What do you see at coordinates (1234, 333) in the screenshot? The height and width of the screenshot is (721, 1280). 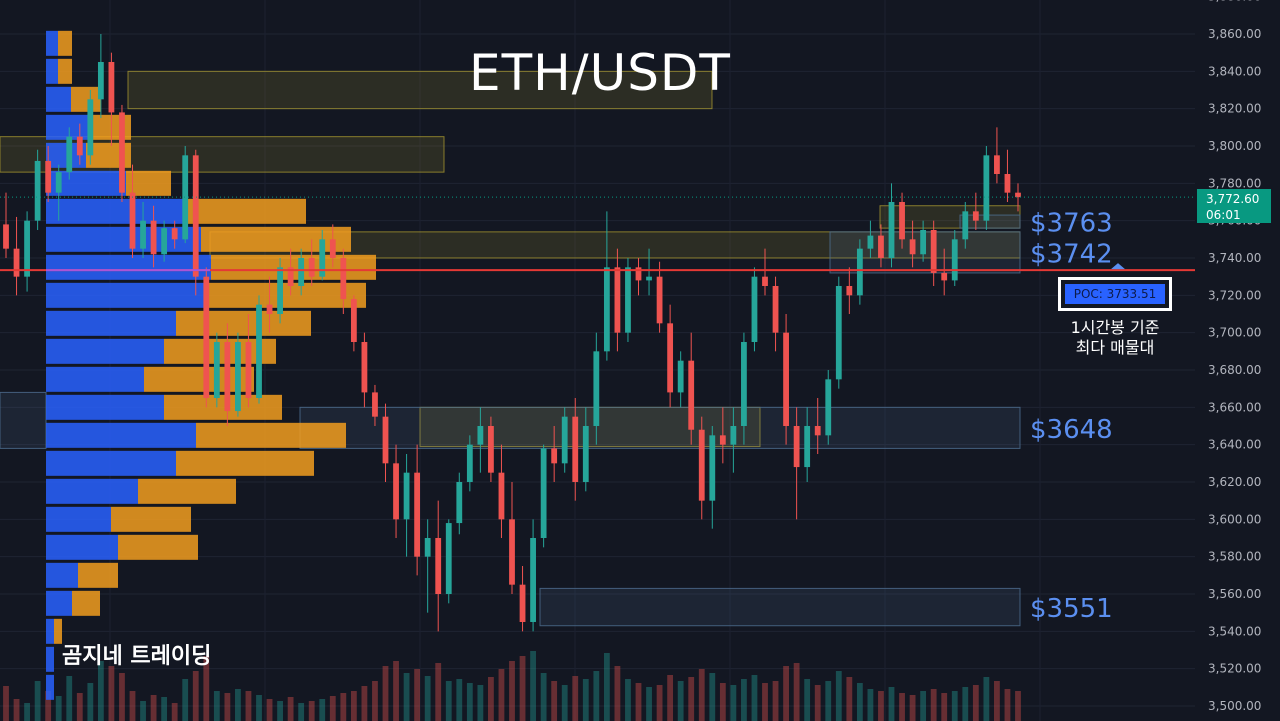 I see `y-tick-label: 3,700.00` at bounding box center [1234, 333].